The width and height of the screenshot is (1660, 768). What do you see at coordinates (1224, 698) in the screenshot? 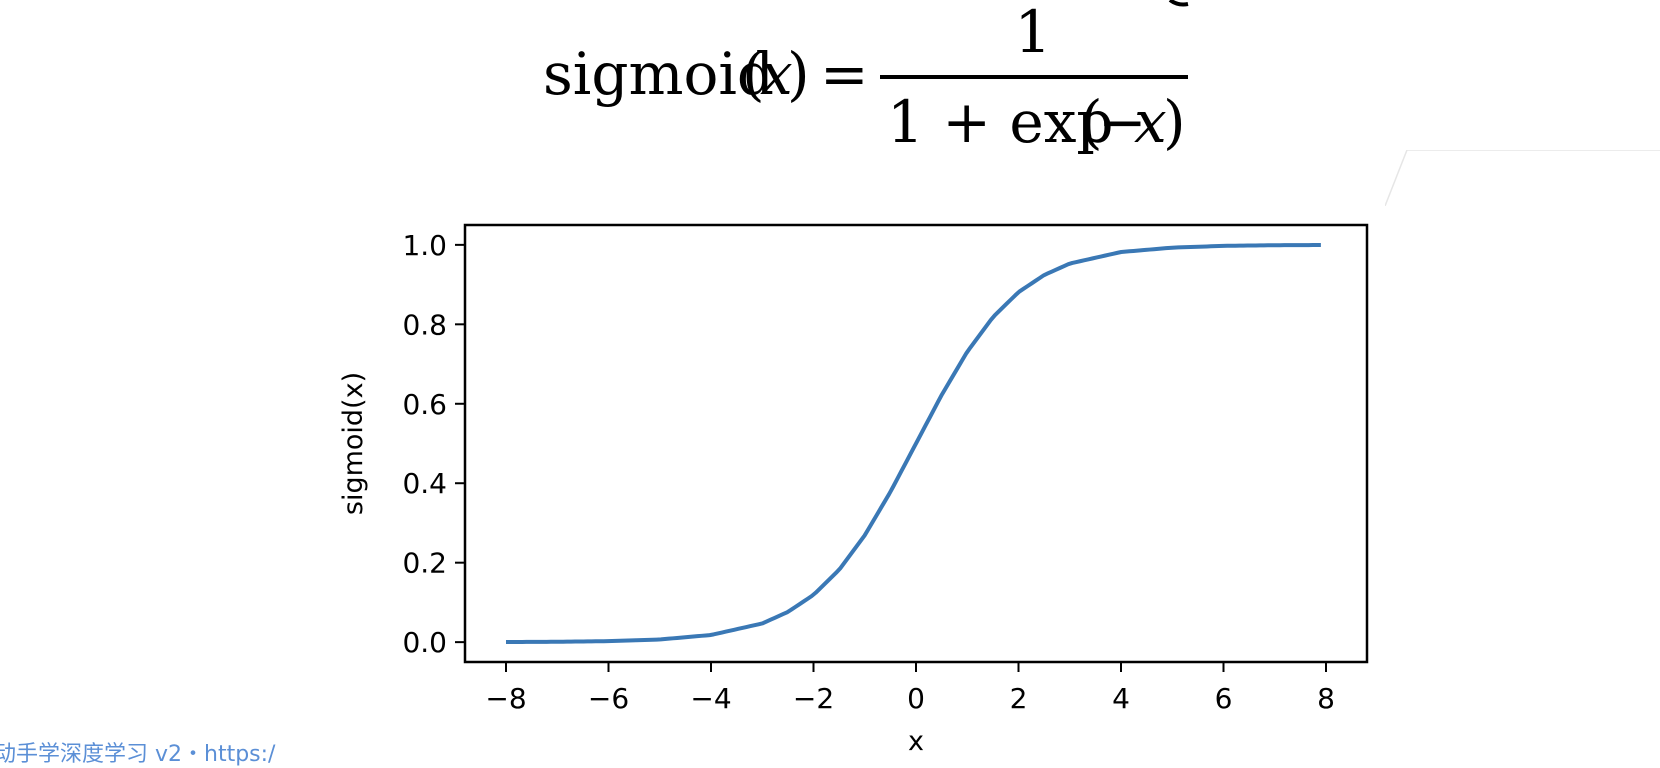
I see `x-tick-label: 6` at bounding box center [1224, 698].